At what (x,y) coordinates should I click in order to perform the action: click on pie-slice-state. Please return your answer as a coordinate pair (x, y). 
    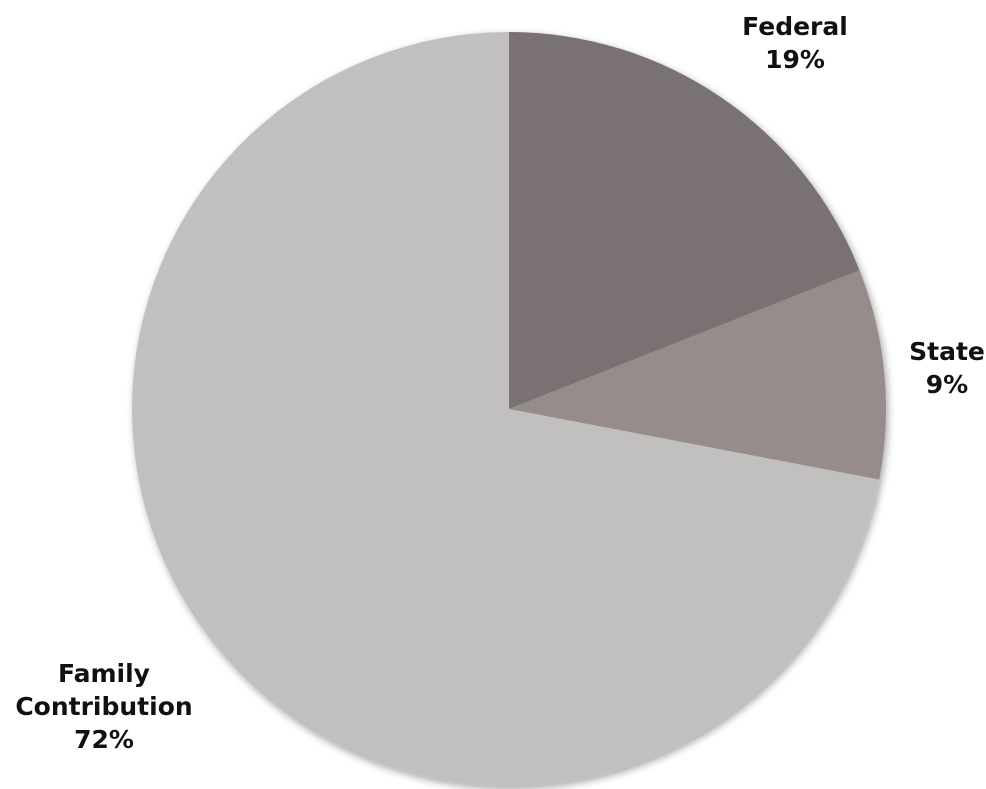
    Looking at the image, I should click on (697, 375).